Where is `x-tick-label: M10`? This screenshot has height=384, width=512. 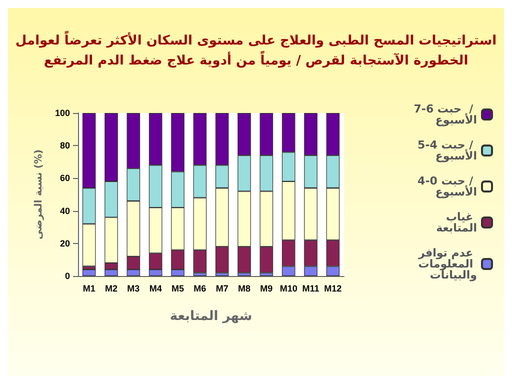
x-tick-label: M10 is located at coordinates (289, 289).